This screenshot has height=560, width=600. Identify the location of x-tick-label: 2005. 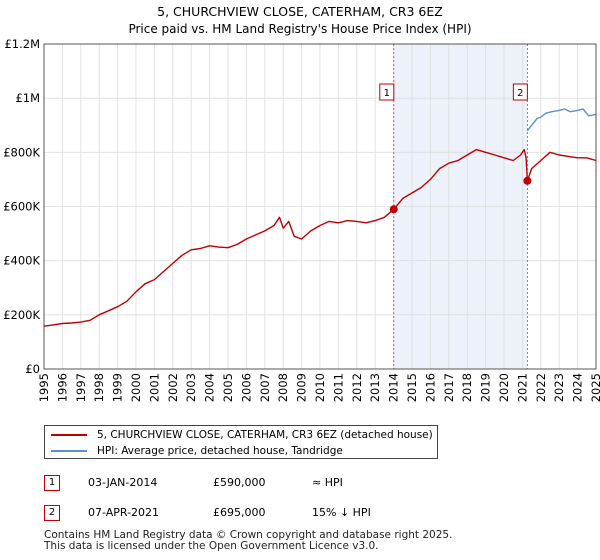
(228, 387).